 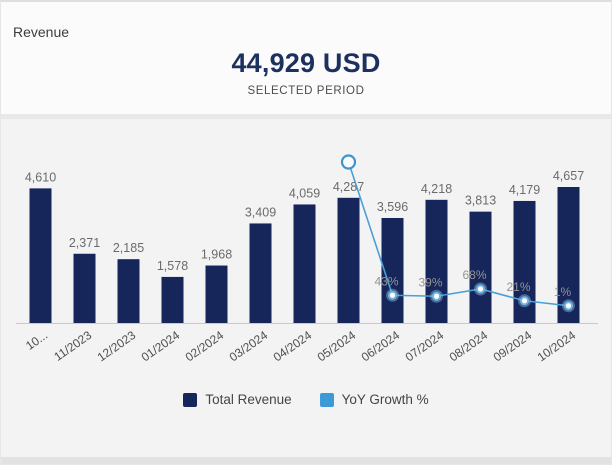 I want to click on x-axis-label: 01/2024, so click(x=161, y=346).